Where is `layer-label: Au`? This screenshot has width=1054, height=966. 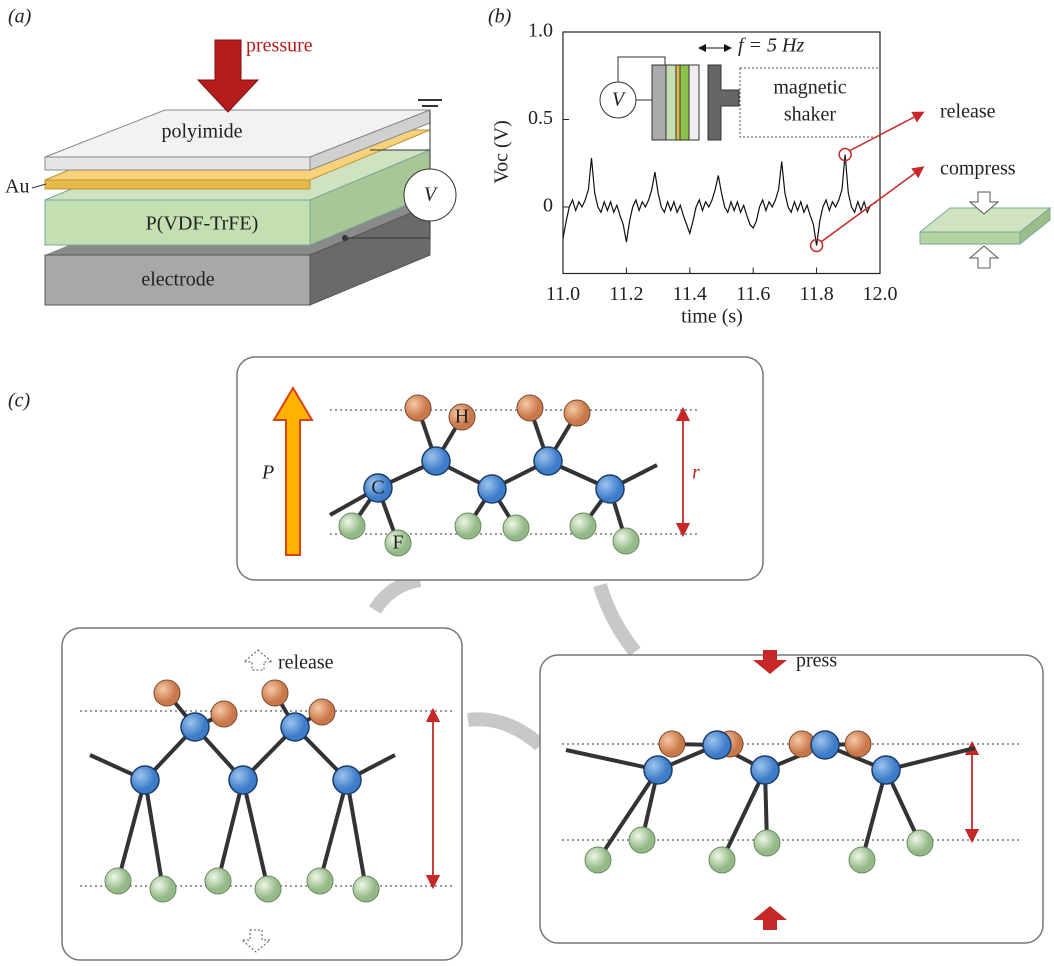
layer-label: Au is located at coordinates (17, 187).